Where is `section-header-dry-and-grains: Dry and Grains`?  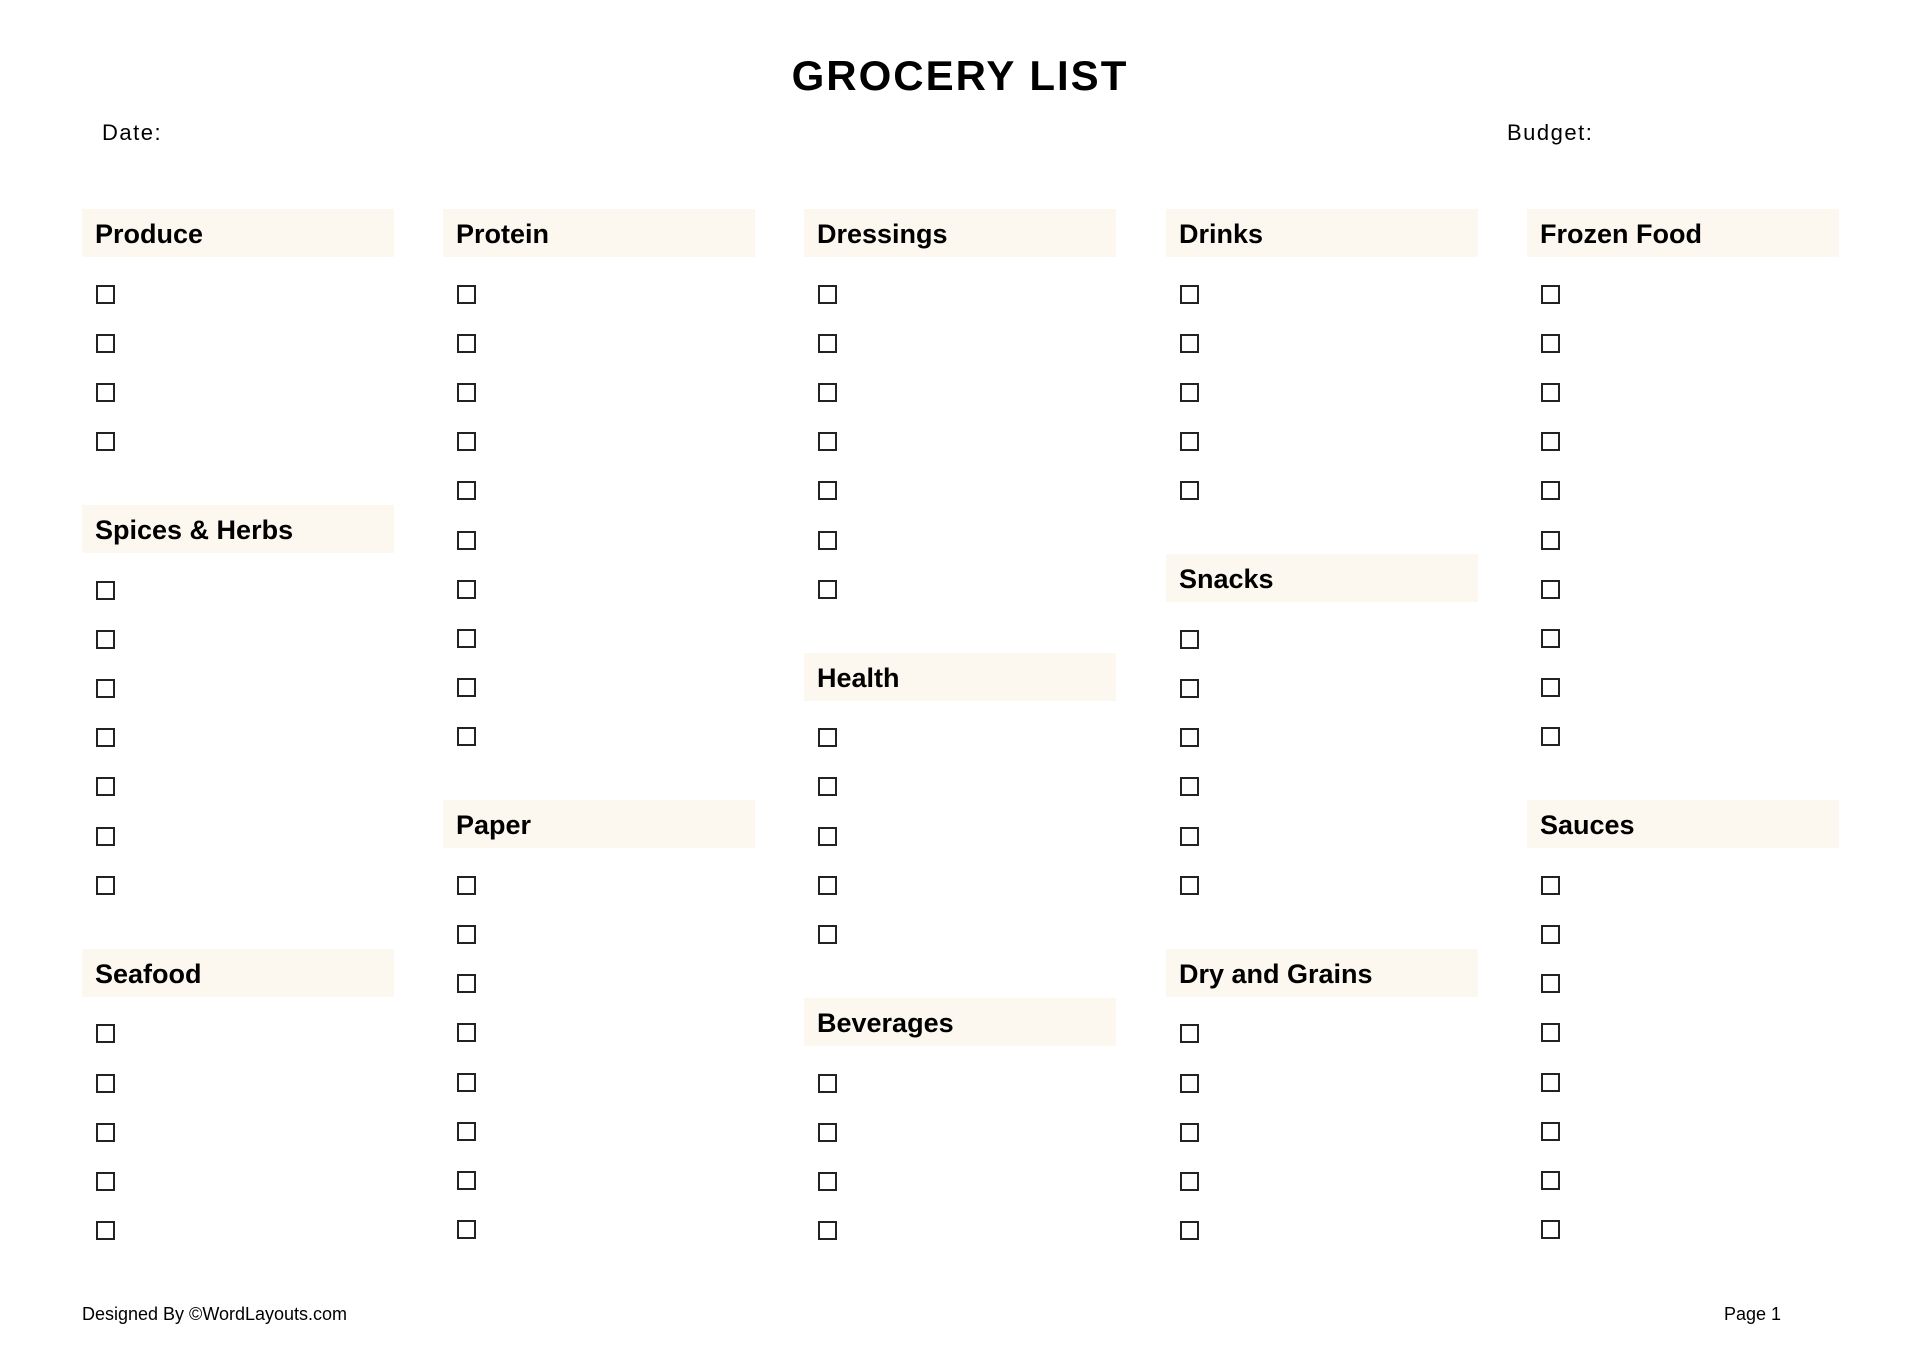
section-header-dry-and-grains: Dry and Grains is located at coordinates (1322, 972).